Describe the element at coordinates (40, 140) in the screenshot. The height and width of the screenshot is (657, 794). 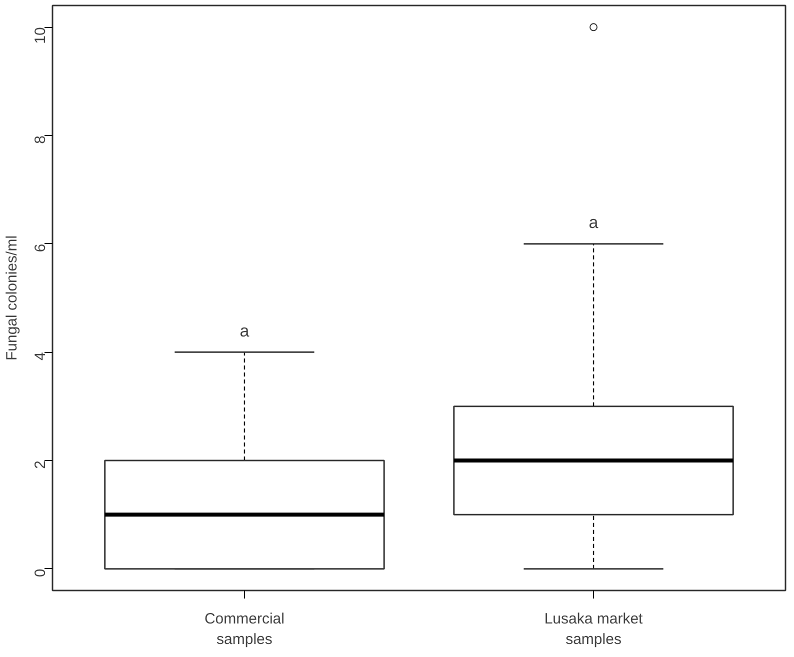
I see `y-tick-label: 8` at that location.